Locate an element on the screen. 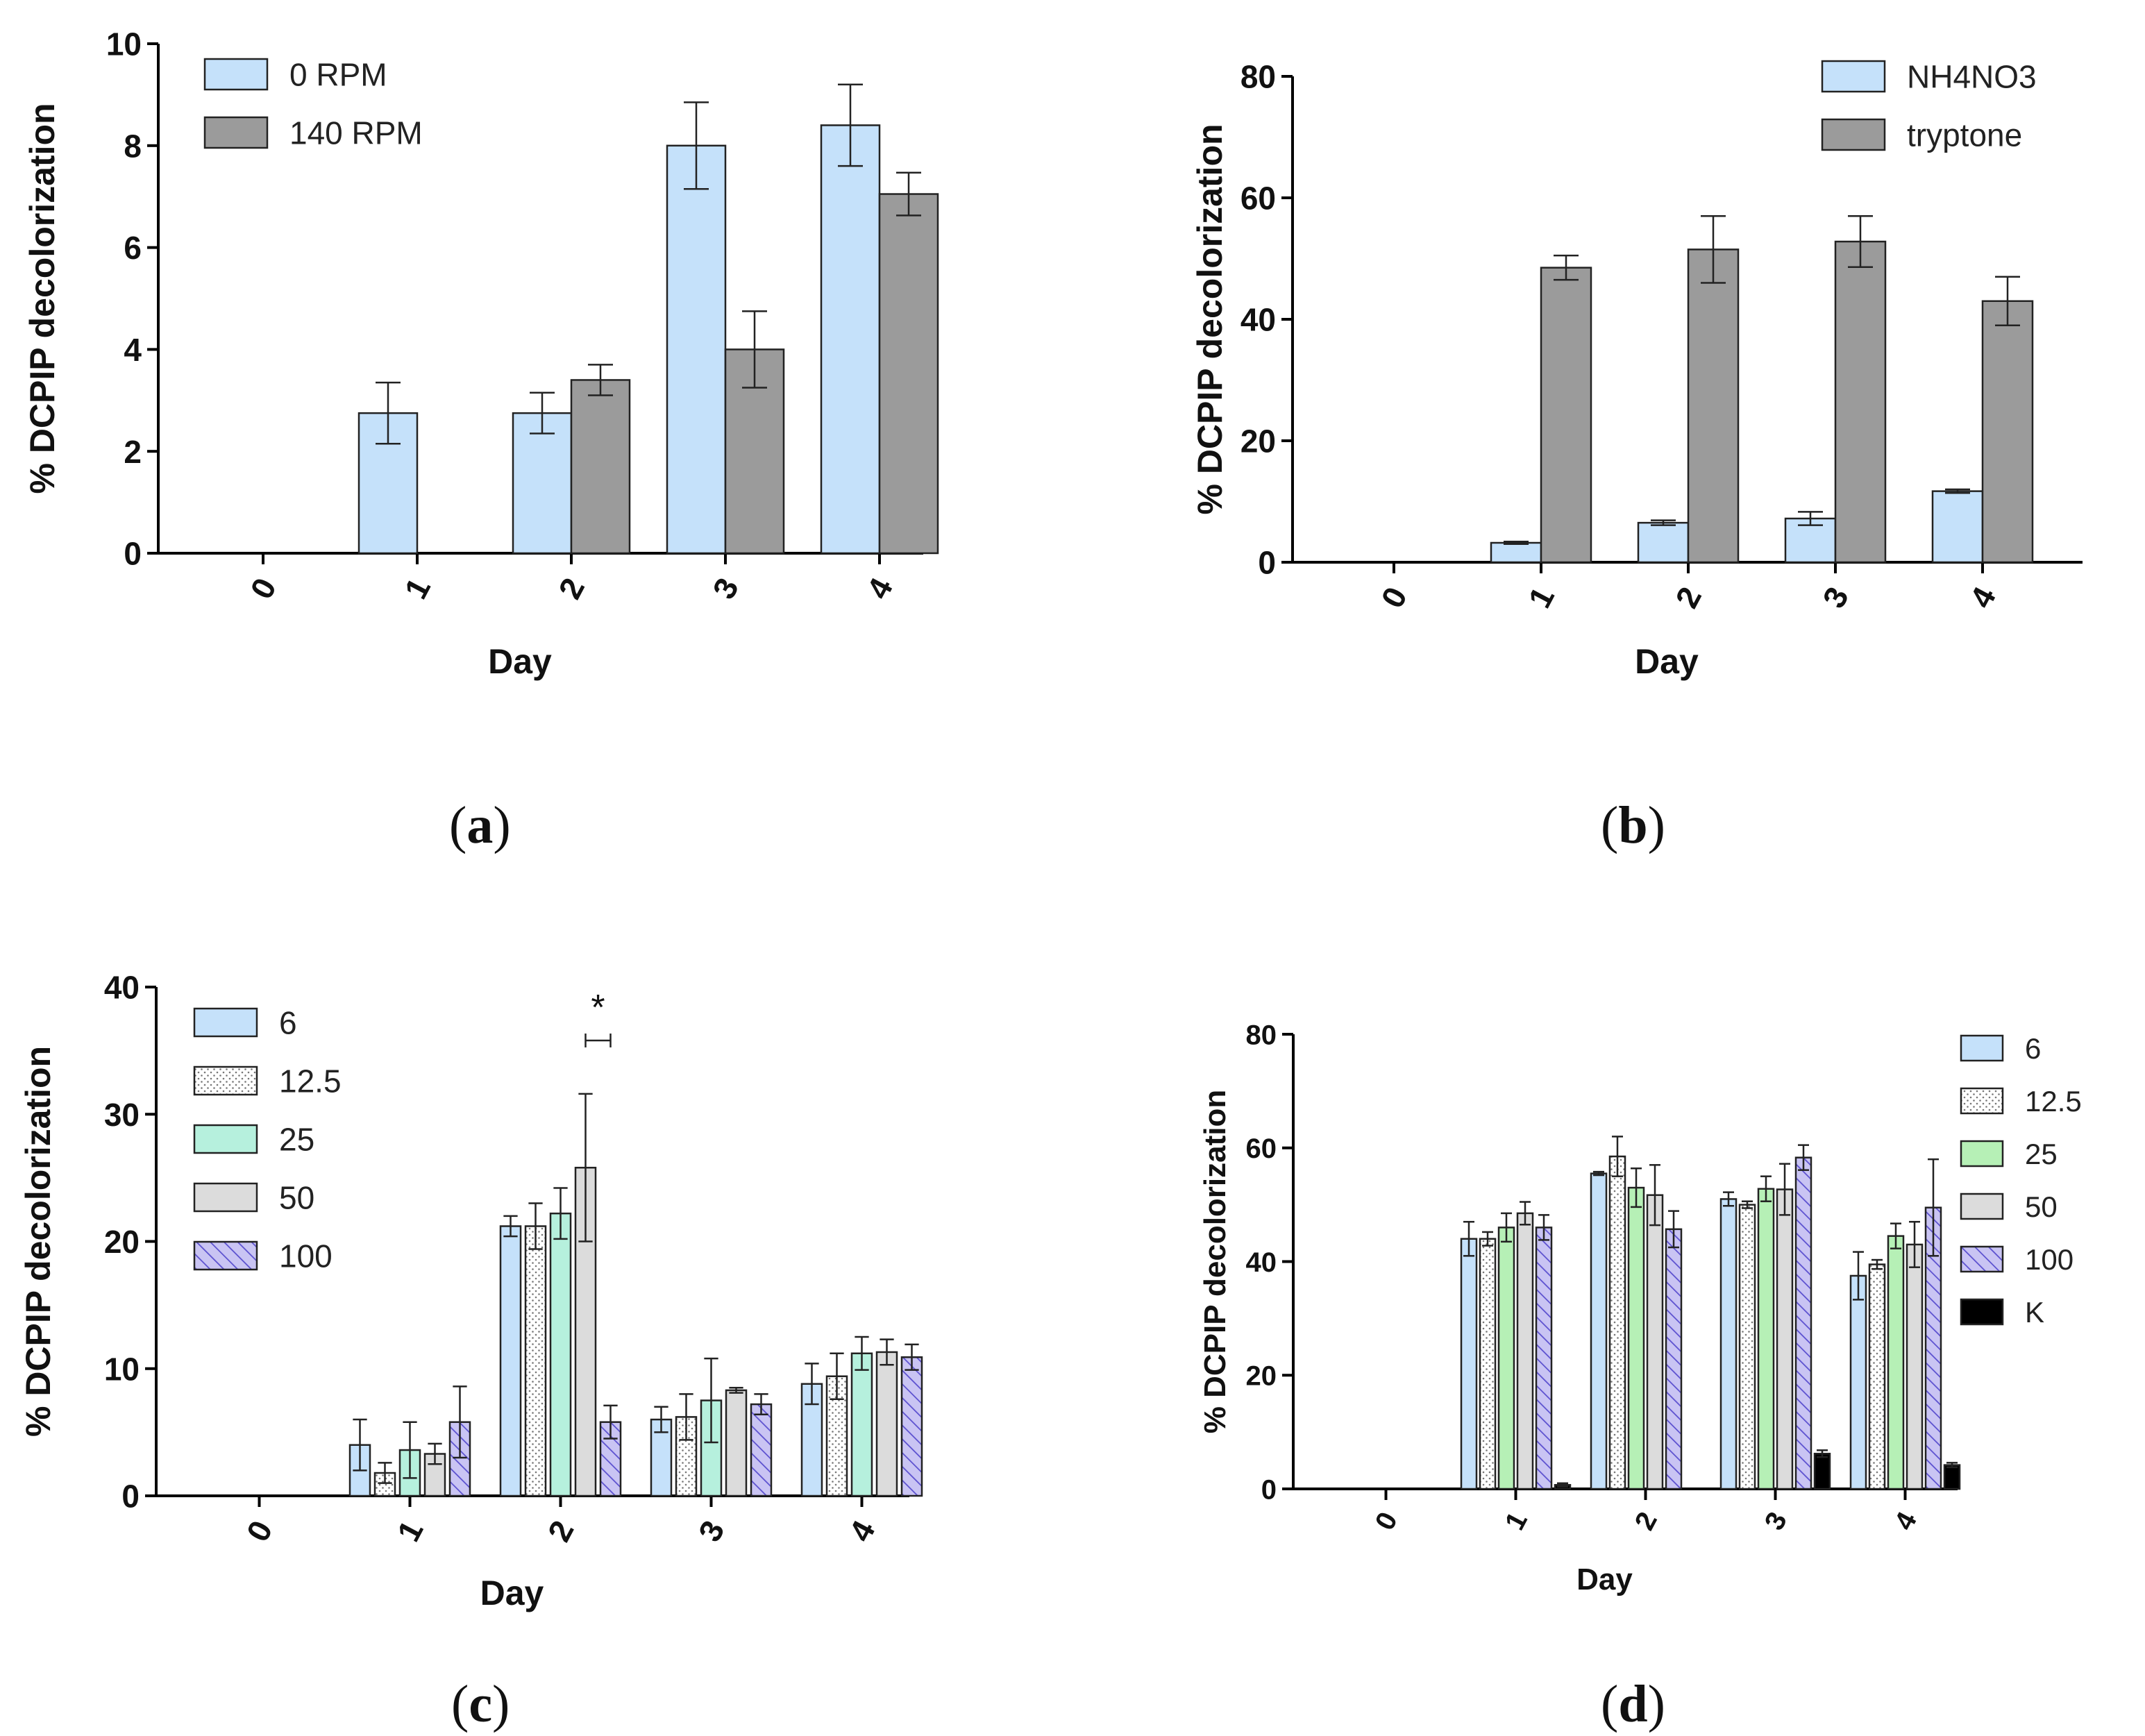  y-tick-label: 6 is located at coordinates (133, 248).